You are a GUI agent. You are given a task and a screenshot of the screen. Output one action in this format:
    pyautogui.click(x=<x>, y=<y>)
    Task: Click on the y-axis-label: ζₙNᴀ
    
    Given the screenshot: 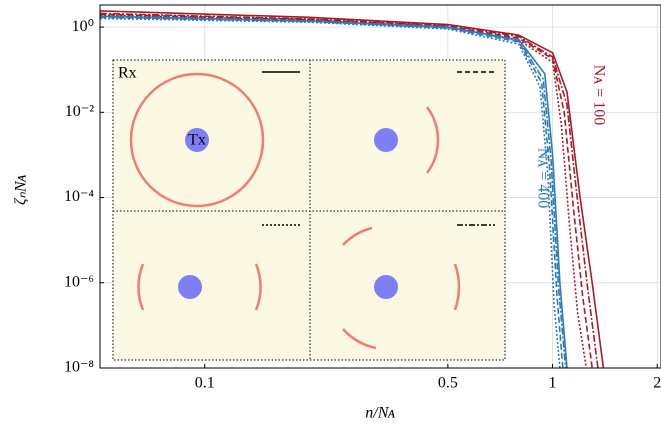 What is the action you would take?
    pyautogui.click(x=21, y=189)
    